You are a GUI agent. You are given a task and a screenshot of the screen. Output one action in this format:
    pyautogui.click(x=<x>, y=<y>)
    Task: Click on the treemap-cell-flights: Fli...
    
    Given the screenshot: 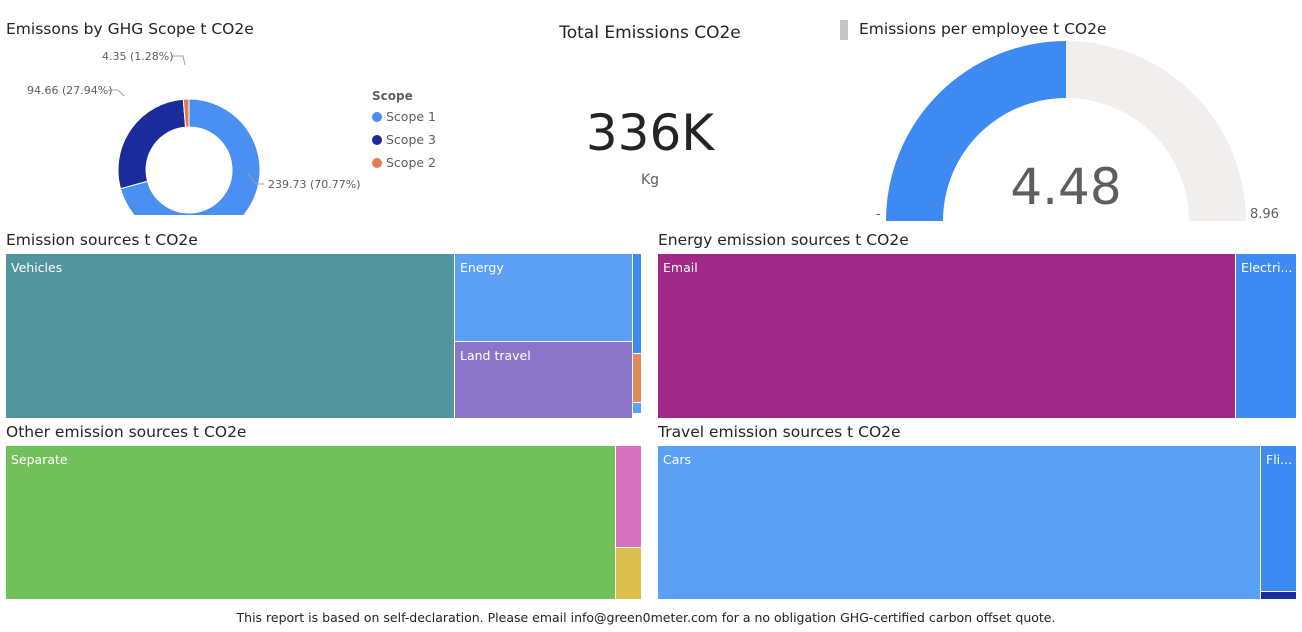 What is the action you would take?
    pyautogui.click(x=1278, y=518)
    